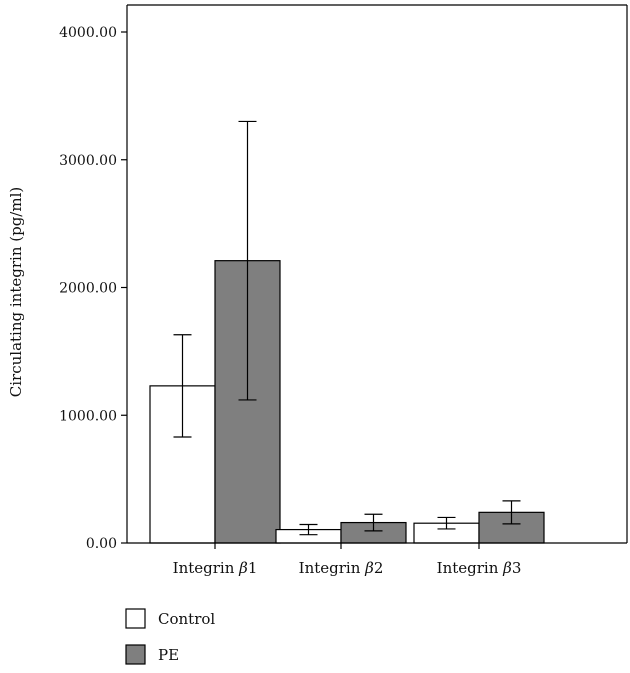 This screenshot has height=673, width=630. Describe the element at coordinates (168, 655) in the screenshot. I see `legend-label-pe: PE` at that location.